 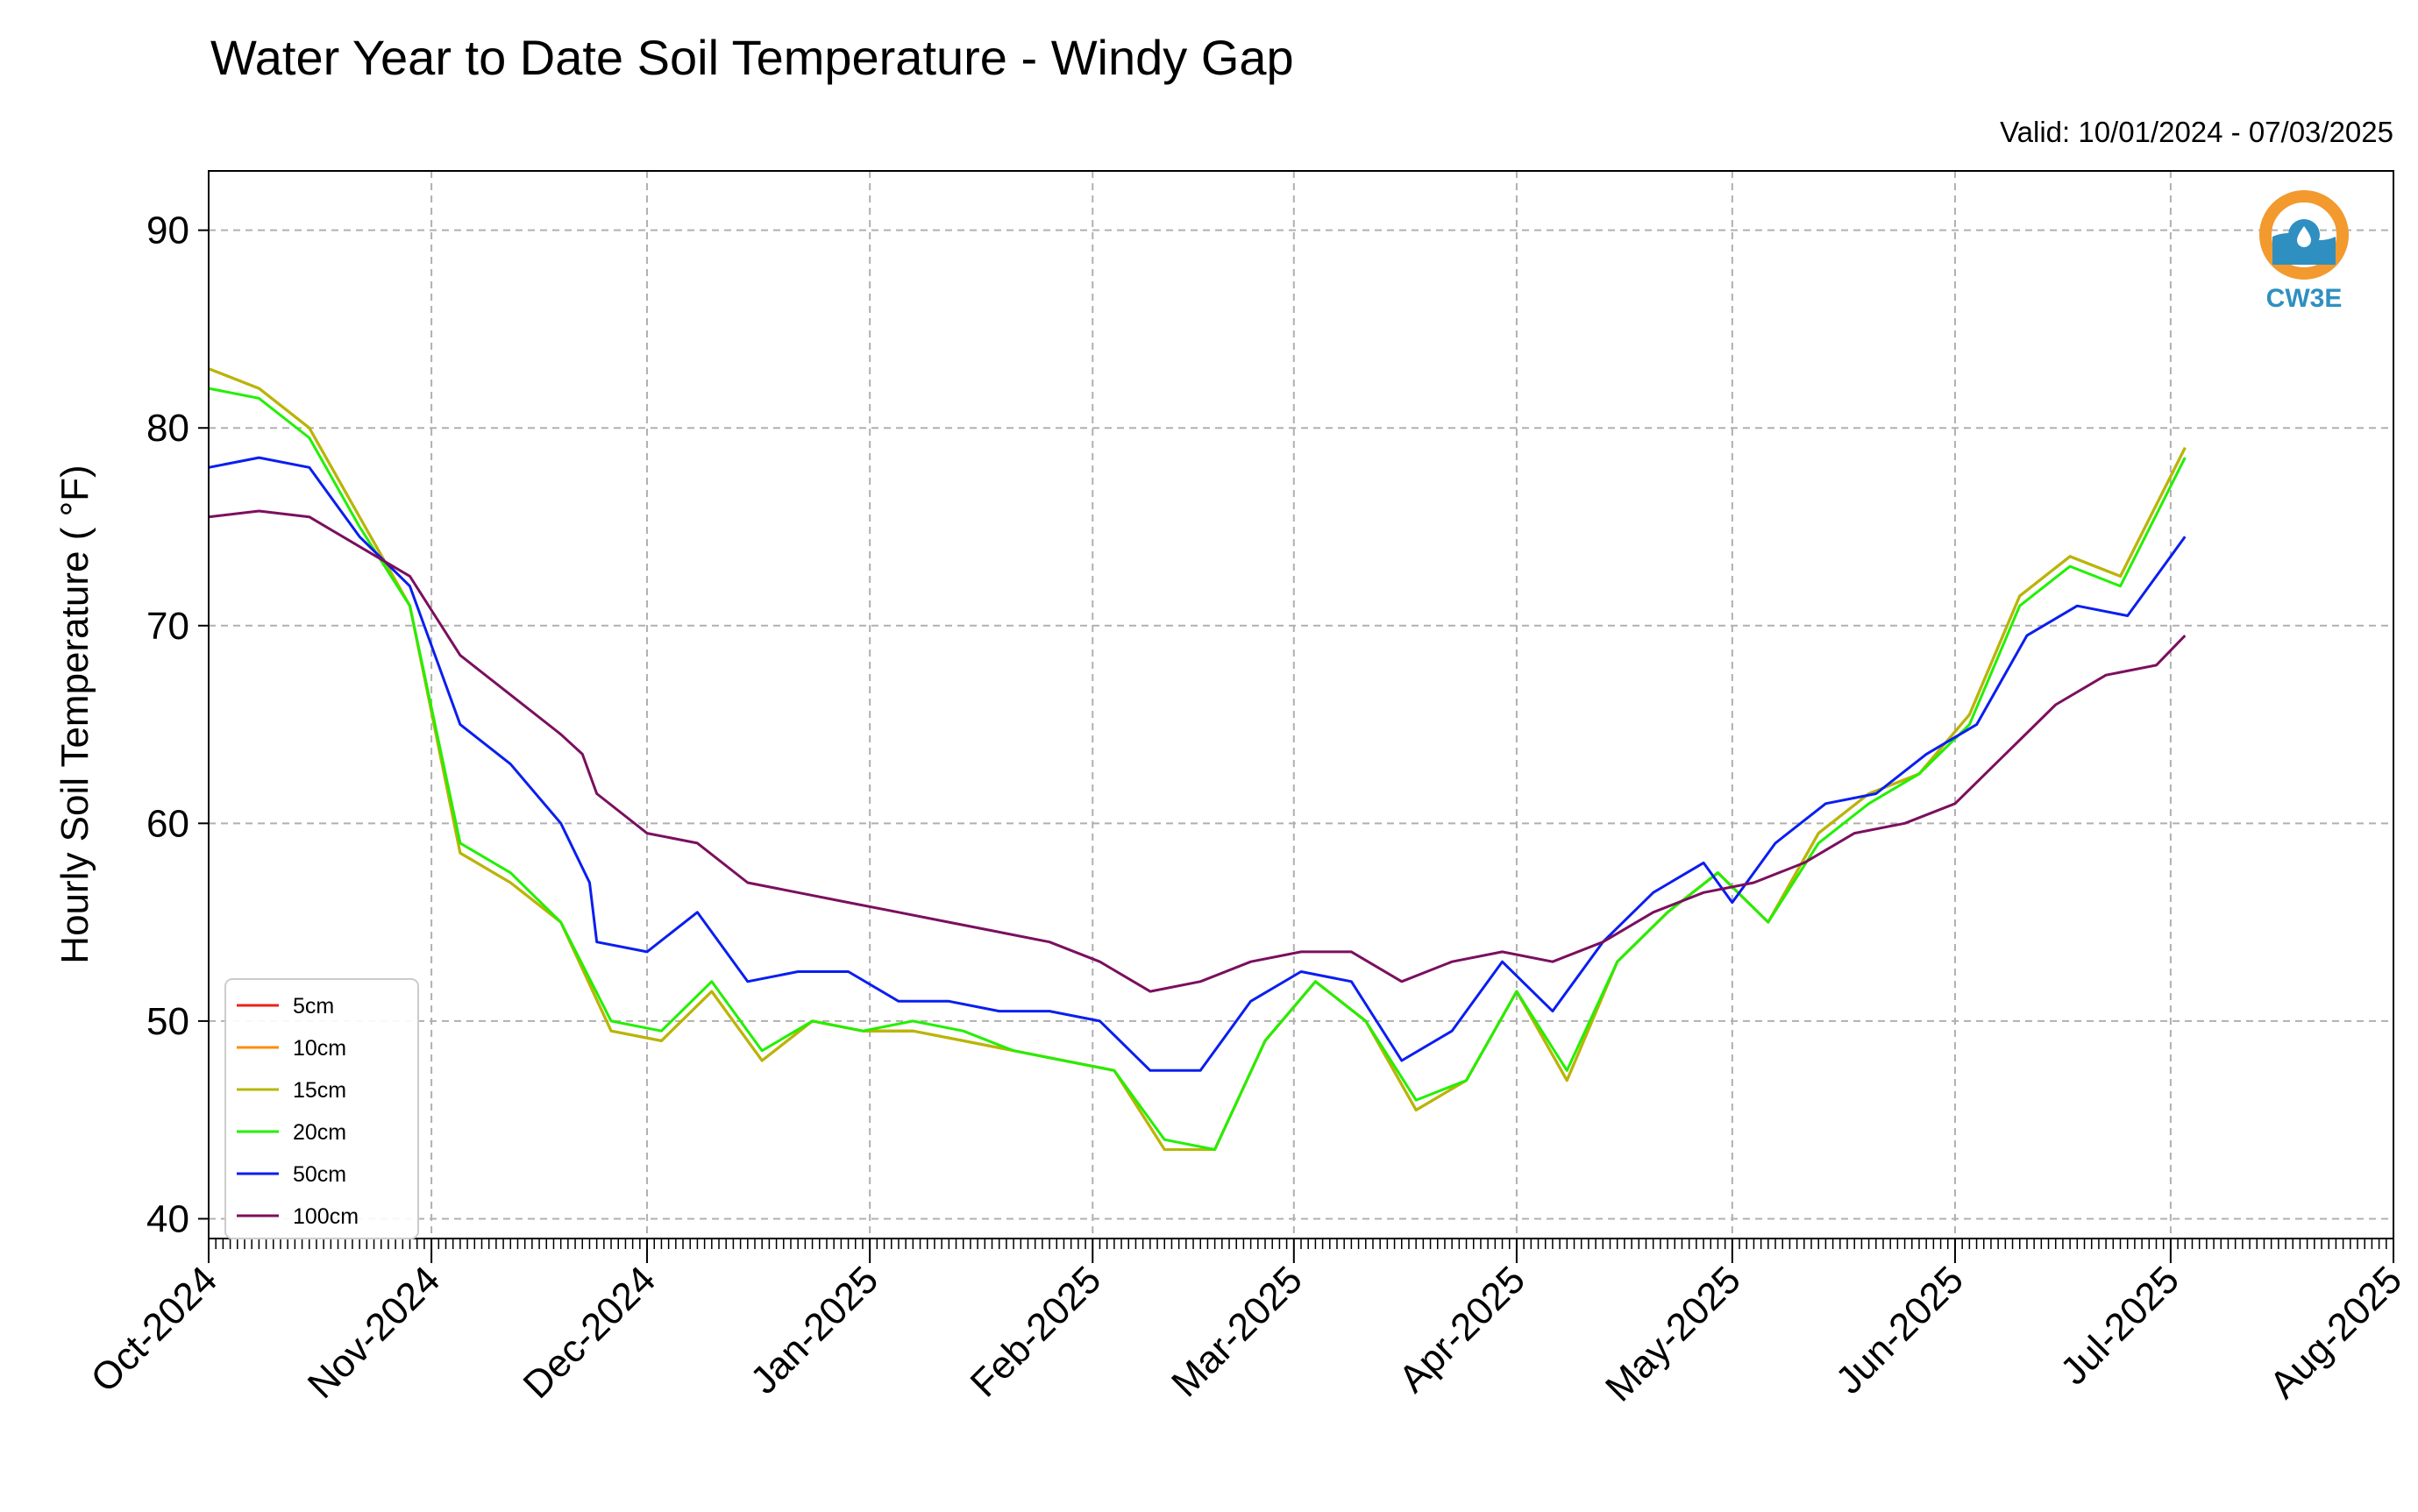 I want to click on y-tick-label: 60, so click(x=167, y=823).